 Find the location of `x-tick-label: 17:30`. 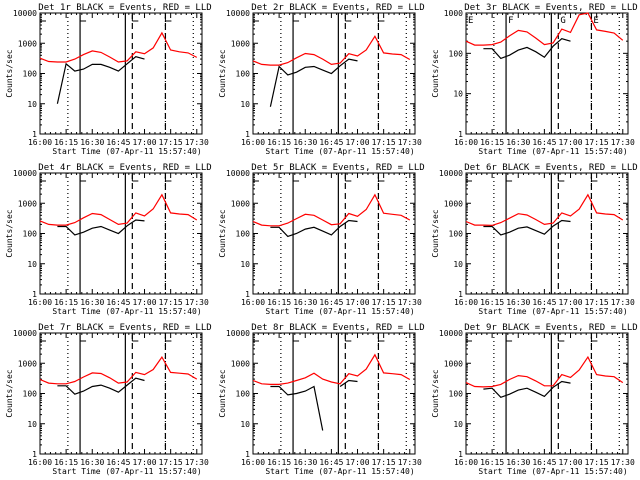

x-tick-label: 17:30 is located at coordinates (197, 462).